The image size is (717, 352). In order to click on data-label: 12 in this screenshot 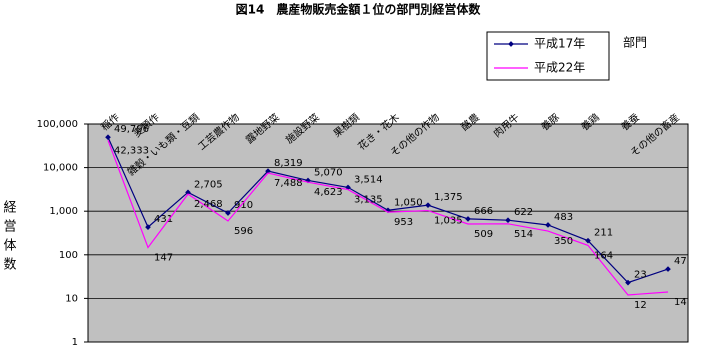, I will do `click(640, 305)`.